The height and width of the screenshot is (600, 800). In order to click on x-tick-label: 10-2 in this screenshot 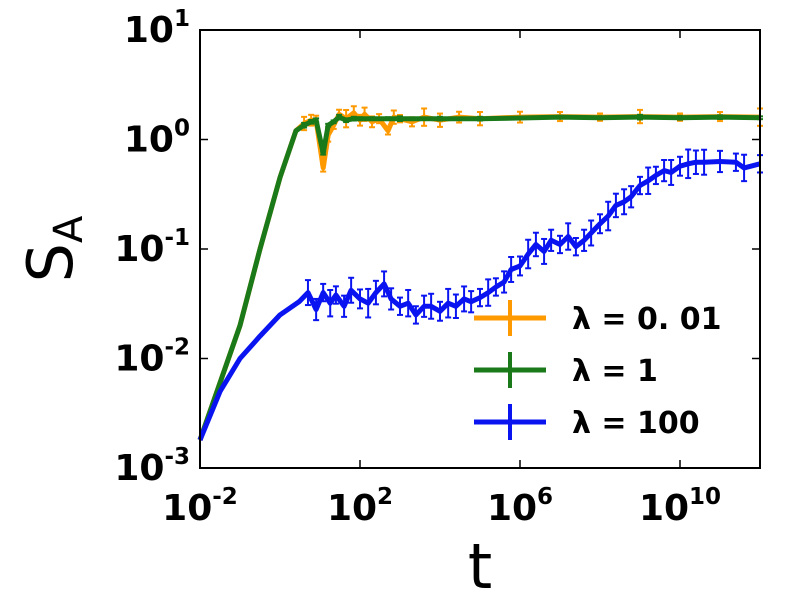, I will do `click(200, 506)`.